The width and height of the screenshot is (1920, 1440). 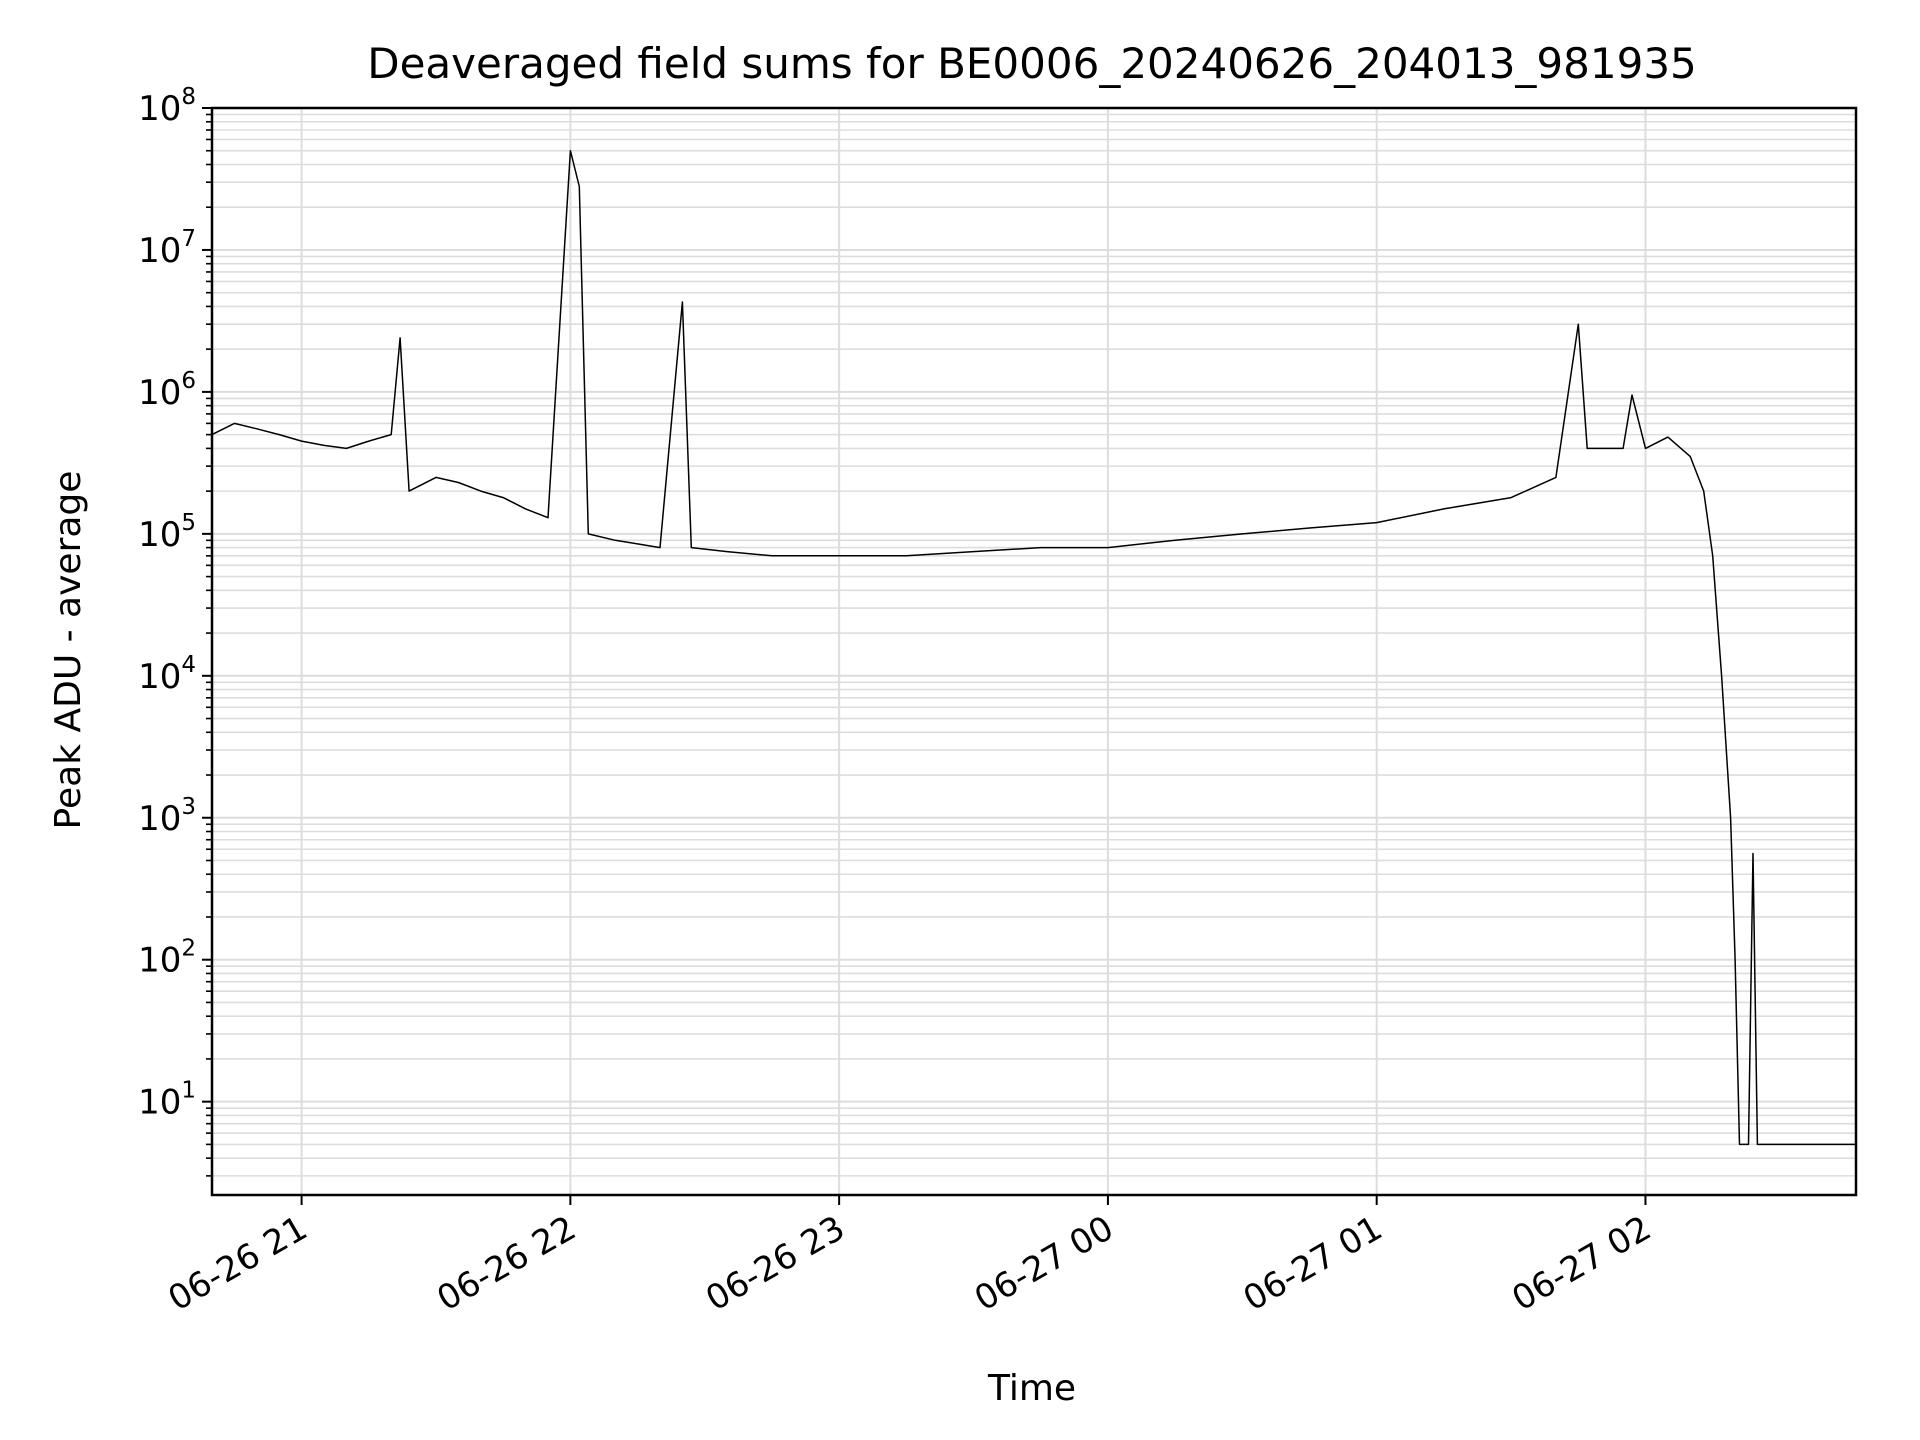 I want to click on y-tick-label: 10², so click(x=167, y=958).